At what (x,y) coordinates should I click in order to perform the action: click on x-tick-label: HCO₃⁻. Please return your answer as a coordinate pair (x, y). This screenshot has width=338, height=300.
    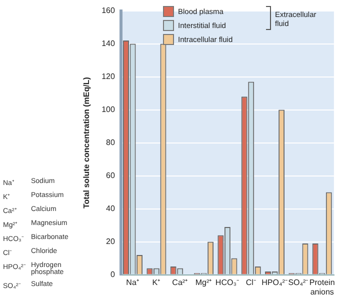
    Looking at the image, I should click on (227, 282).